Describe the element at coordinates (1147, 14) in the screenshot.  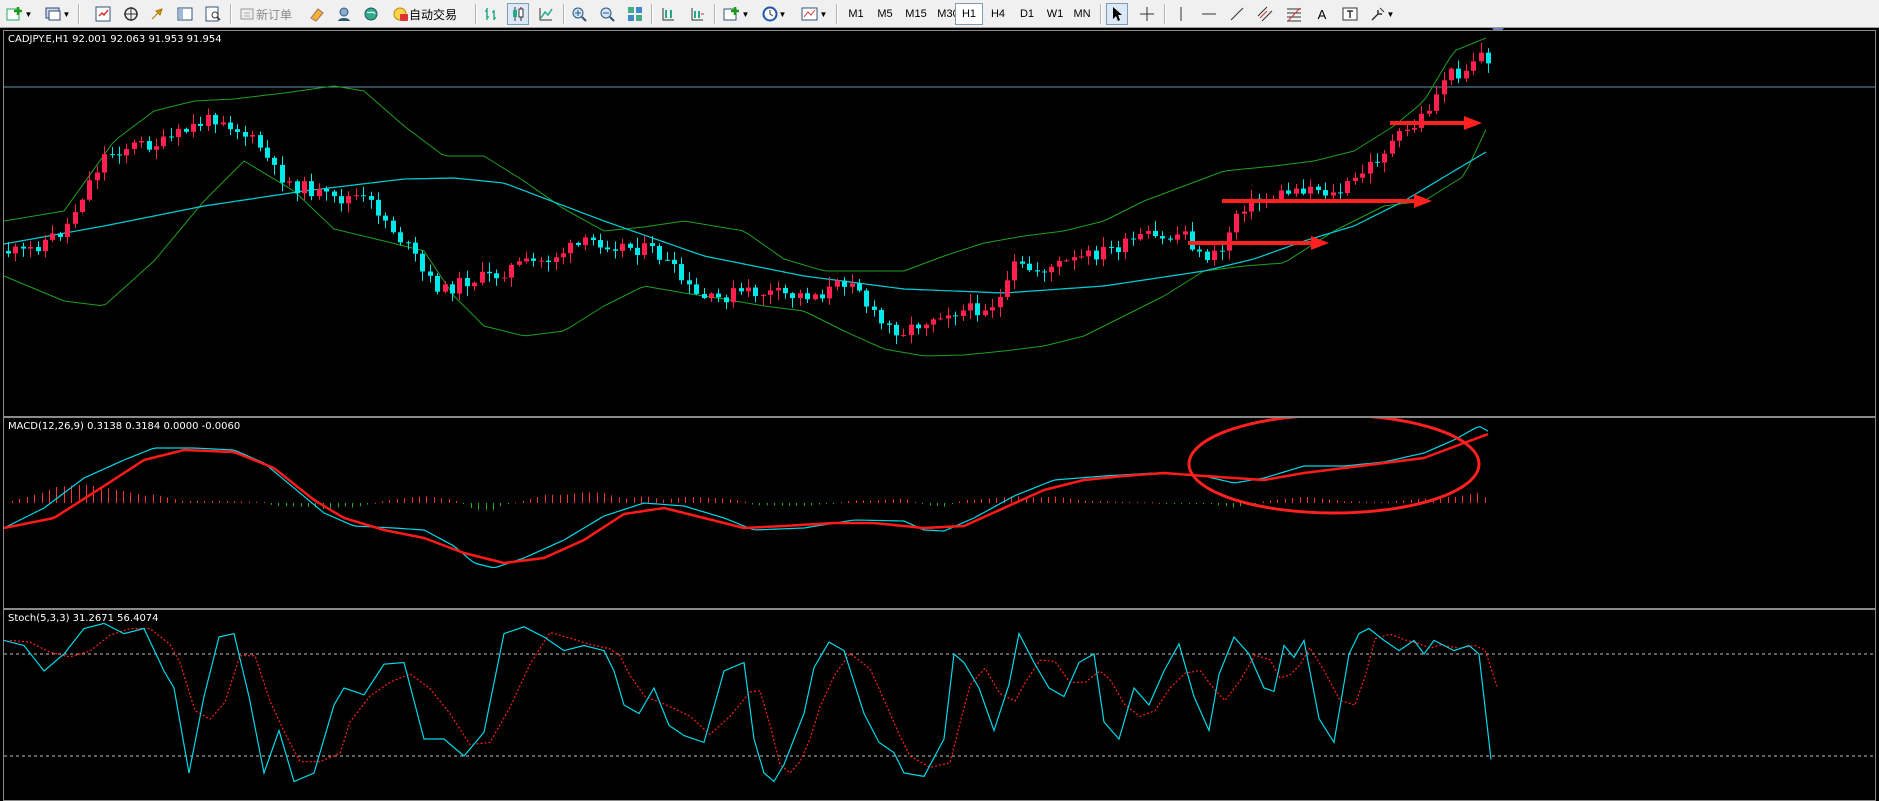
I see `crosshair-button` at that location.